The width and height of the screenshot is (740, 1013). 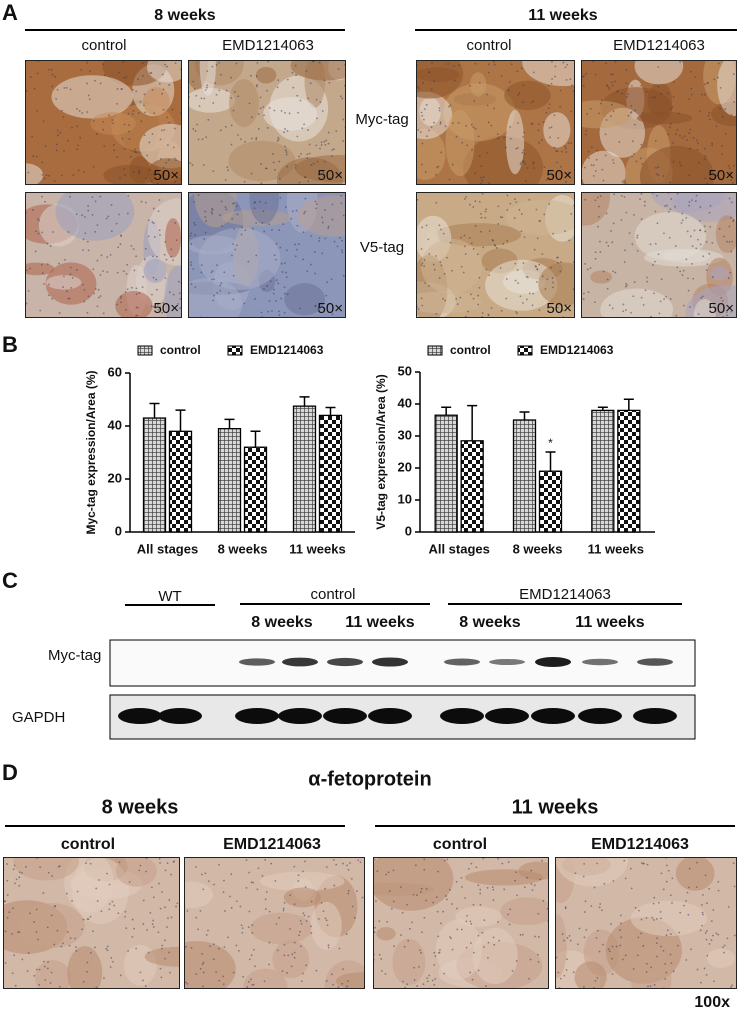 What do you see at coordinates (140, 807) in the screenshot?
I see `group-title: 8 weeks` at bounding box center [140, 807].